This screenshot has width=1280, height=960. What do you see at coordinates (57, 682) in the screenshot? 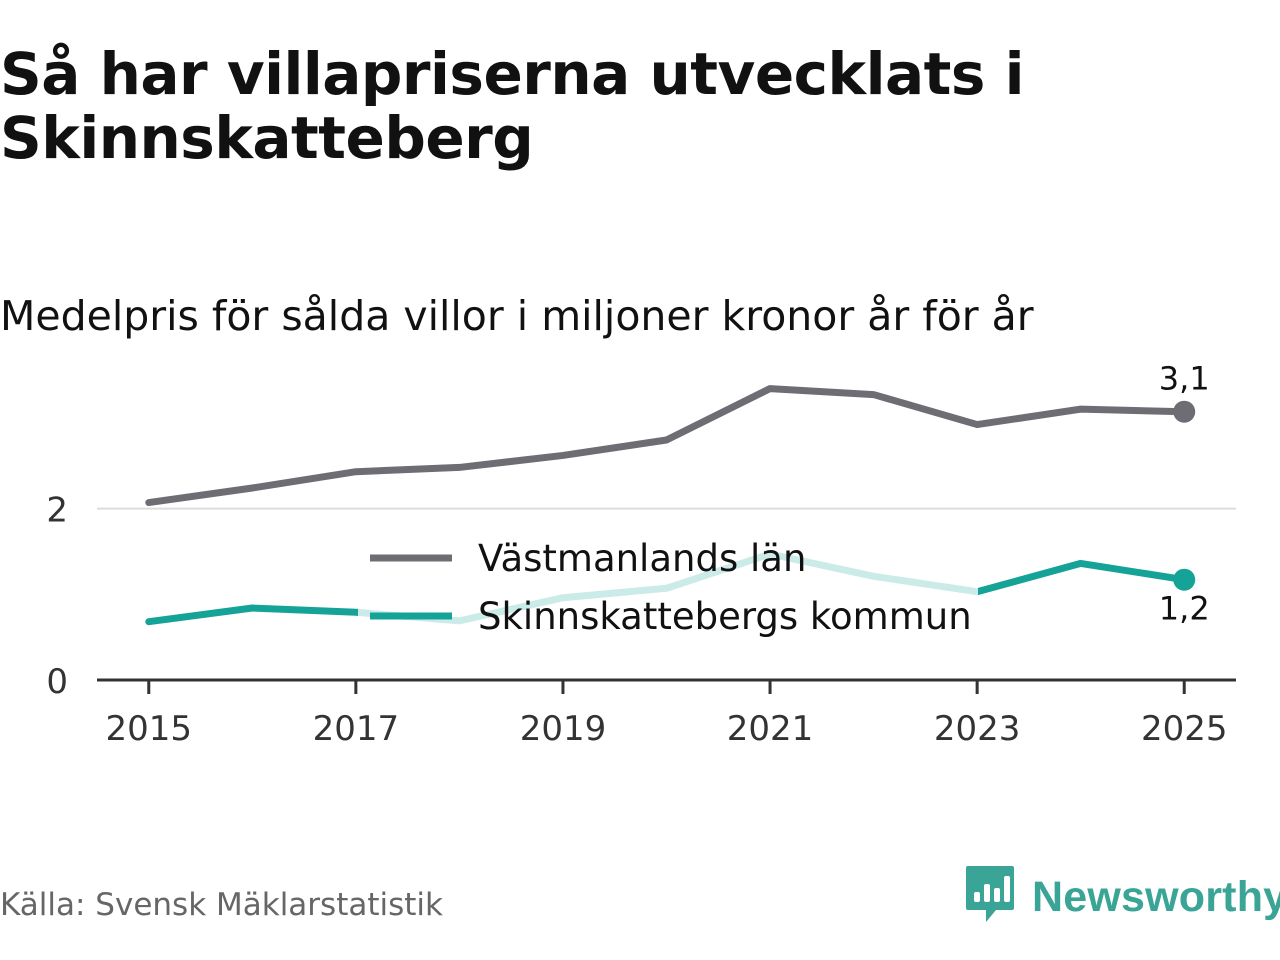
I see `y-tick-label: 0` at bounding box center [57, 682].